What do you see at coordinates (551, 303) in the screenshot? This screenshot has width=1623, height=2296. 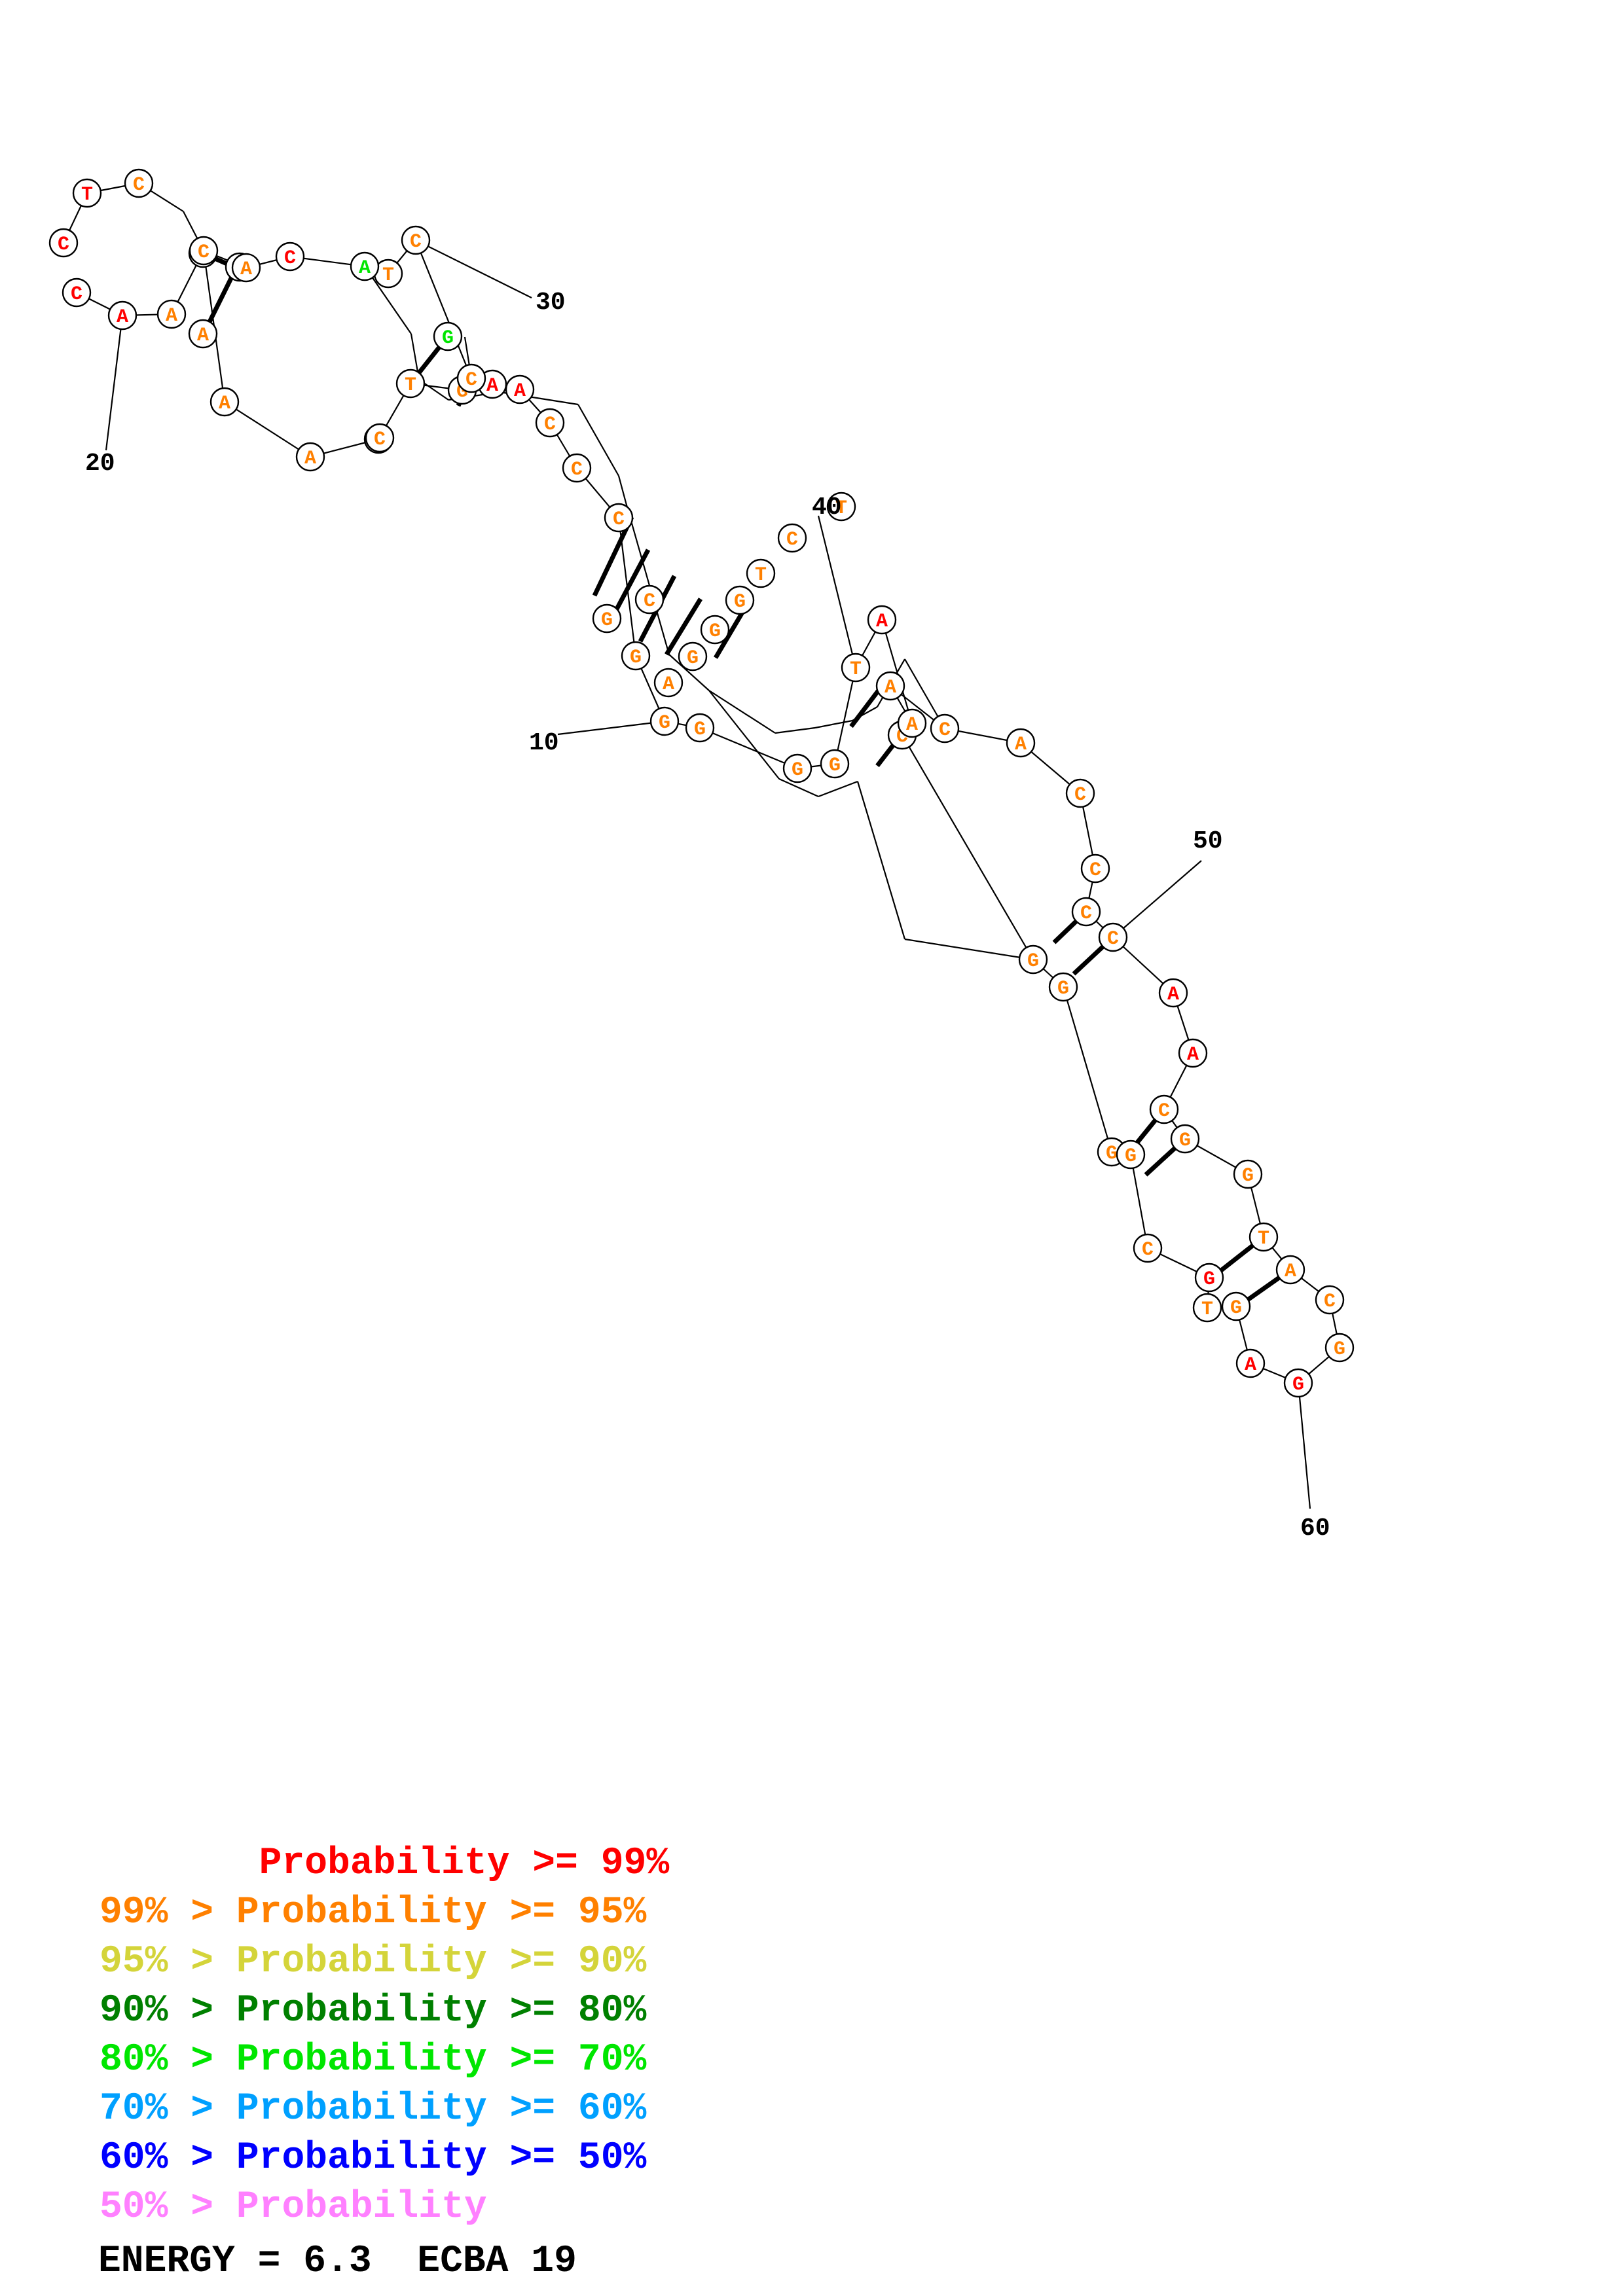 I see `position-label-30: 30` at bounding box center [551, 303].